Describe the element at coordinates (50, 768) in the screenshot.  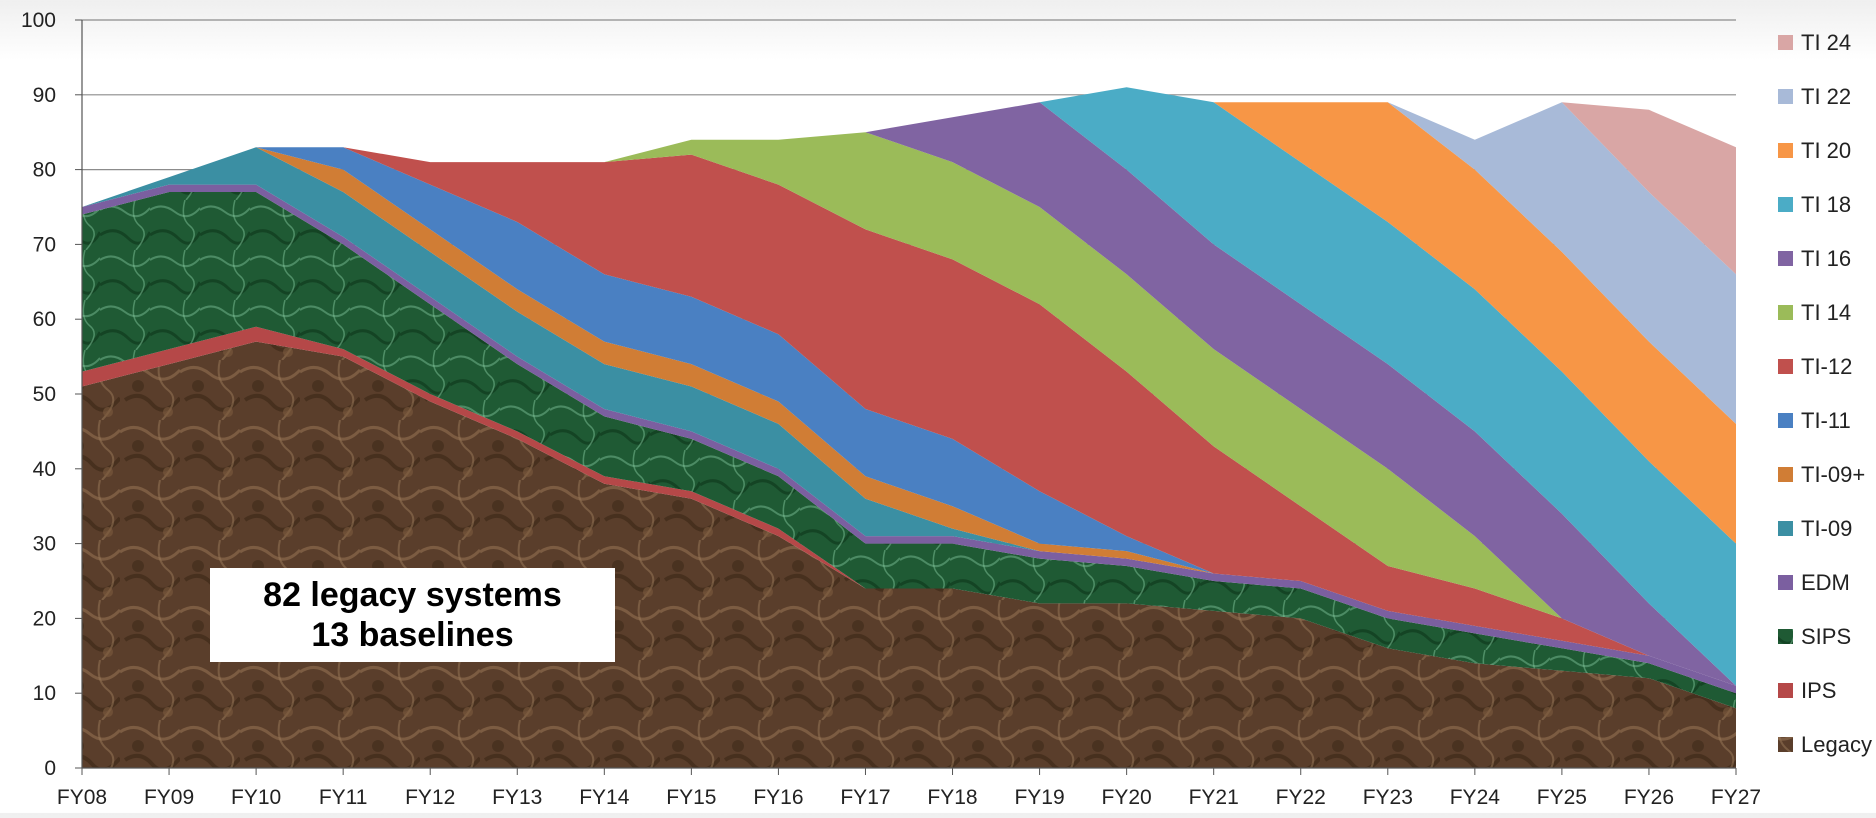
I see `y-tick-label: 0` at that location.